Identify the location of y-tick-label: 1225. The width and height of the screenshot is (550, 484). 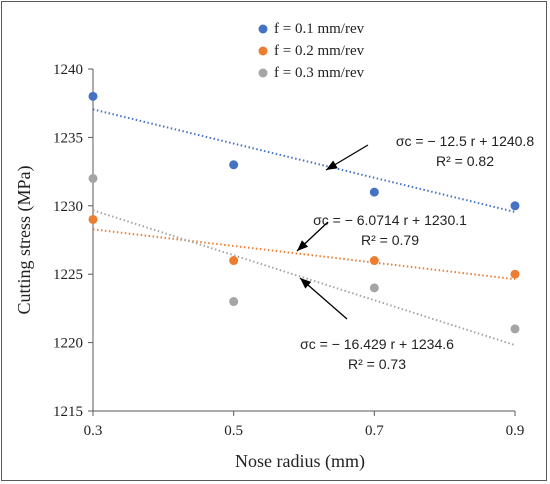
(68, 275).